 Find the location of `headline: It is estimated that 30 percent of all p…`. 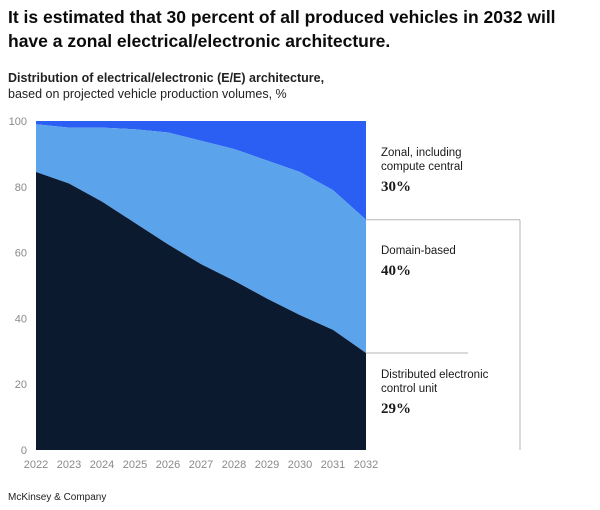

headline: It is estimated that 30 percent of all p… is located at coordinates (282, 29).